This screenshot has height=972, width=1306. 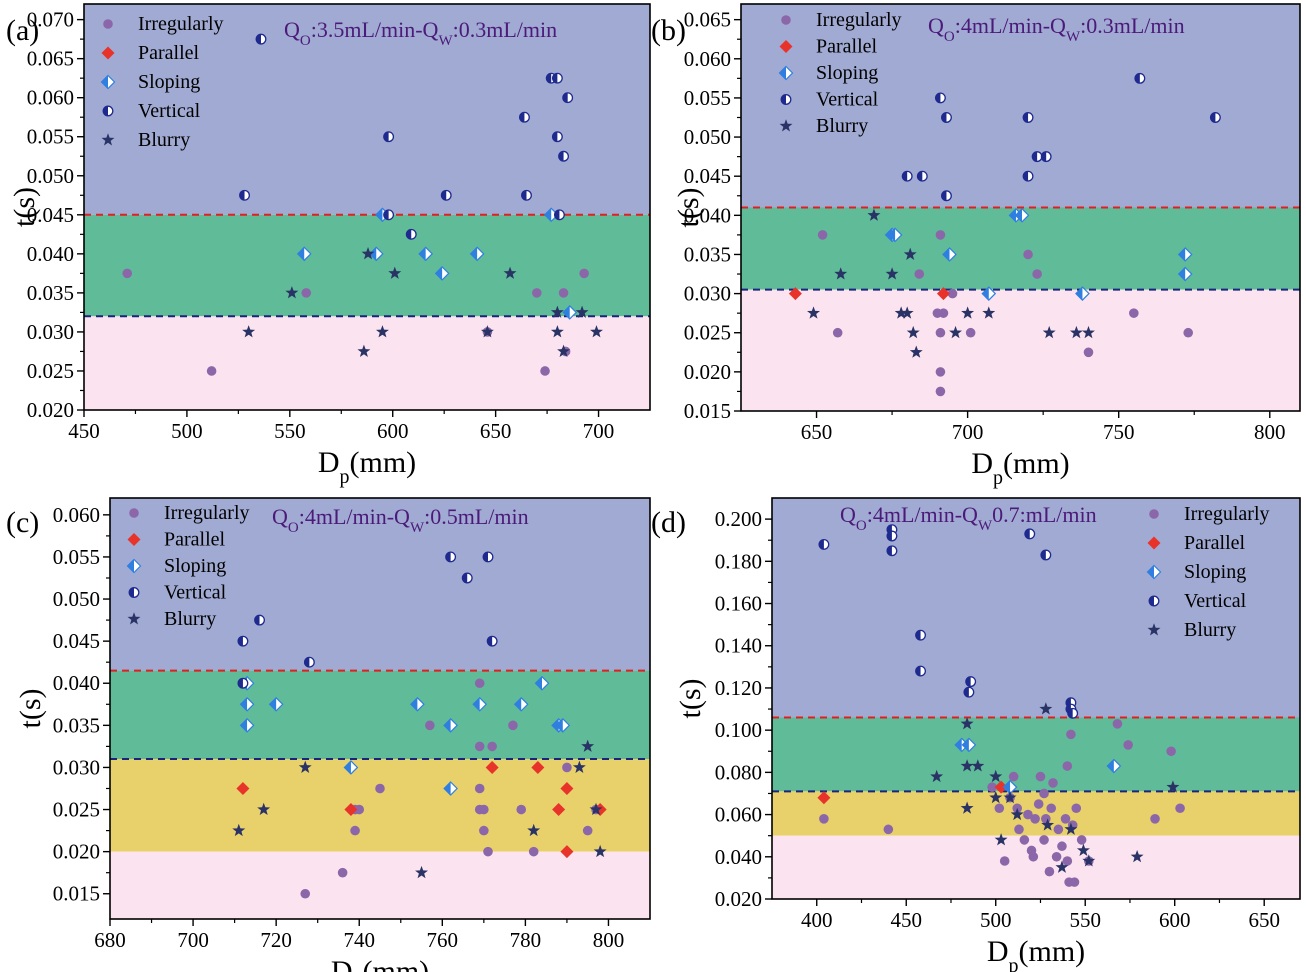 What do you see at coordinates (1175, 920) in the screenshot?
I see `x-tick-label: 600` at bounding box center [1175, 920].